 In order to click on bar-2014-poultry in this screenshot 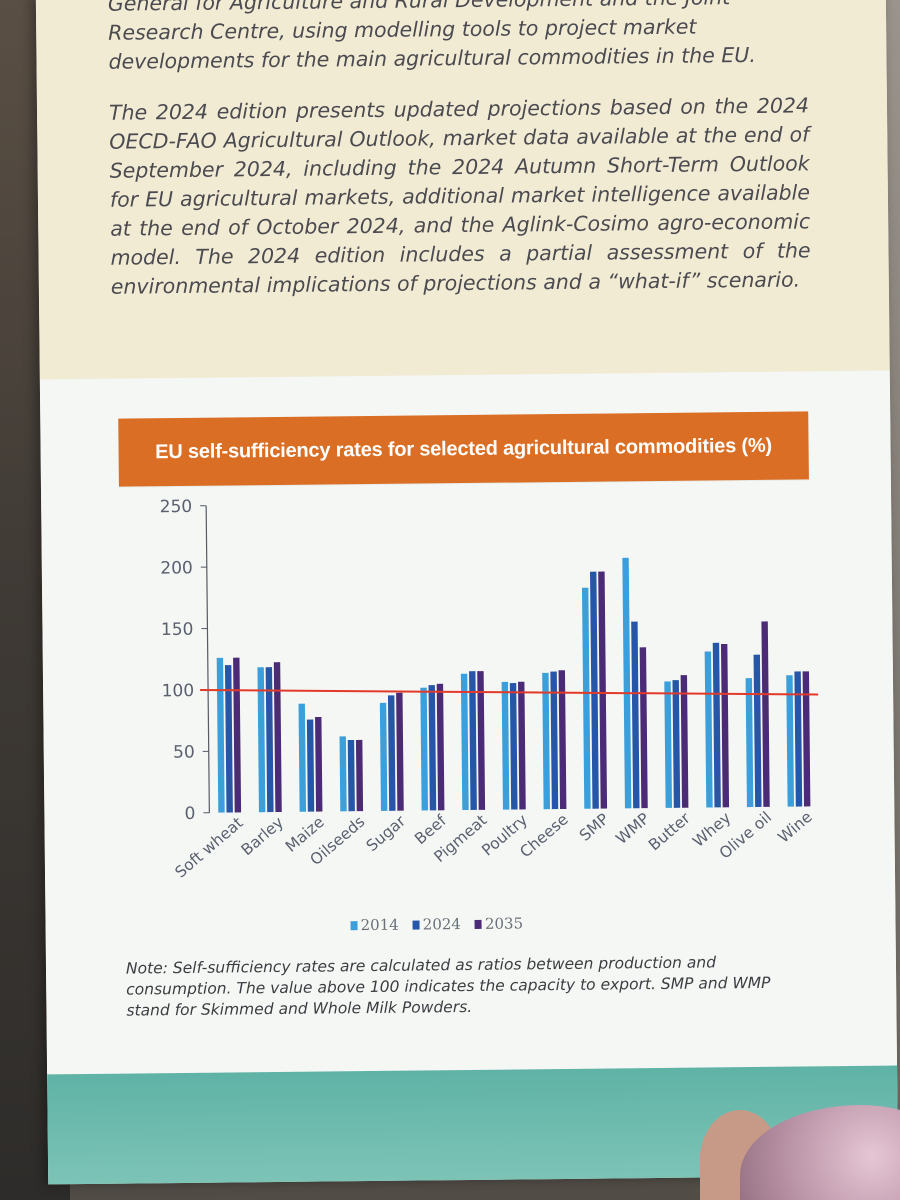, I will do `click(505, 745)`.